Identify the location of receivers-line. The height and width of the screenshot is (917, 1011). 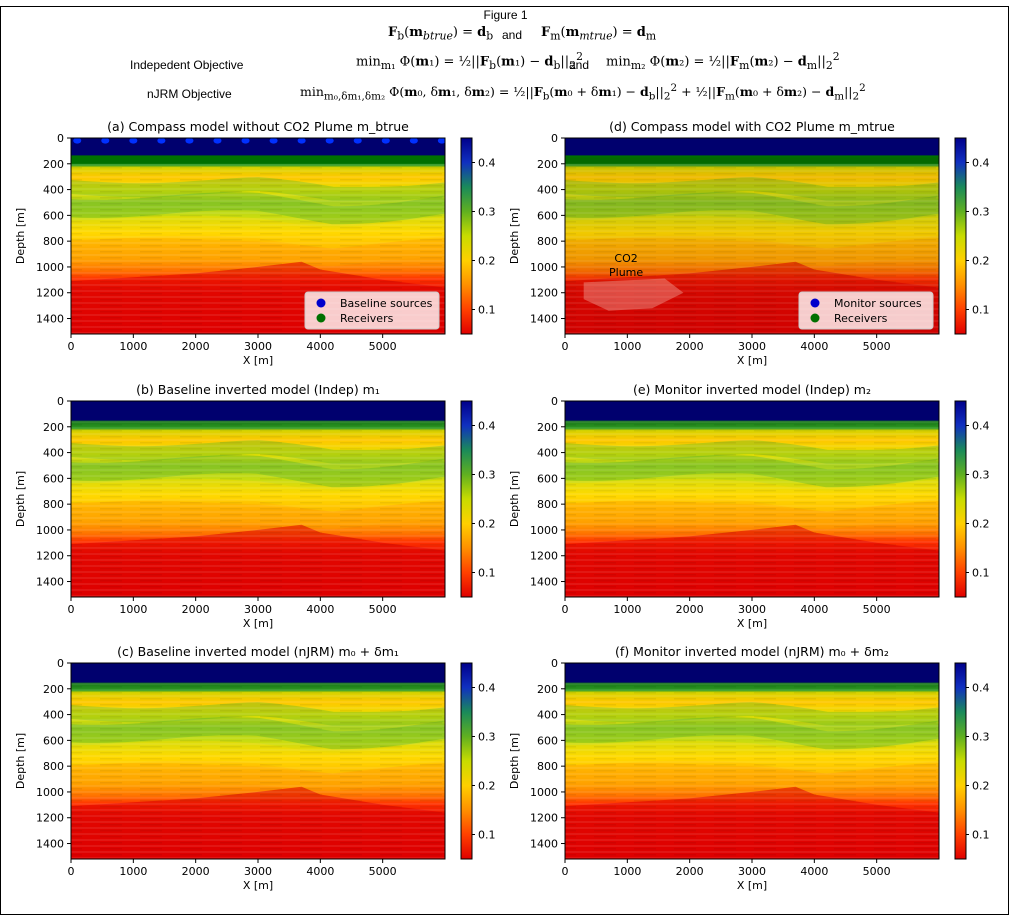
(752, 159).